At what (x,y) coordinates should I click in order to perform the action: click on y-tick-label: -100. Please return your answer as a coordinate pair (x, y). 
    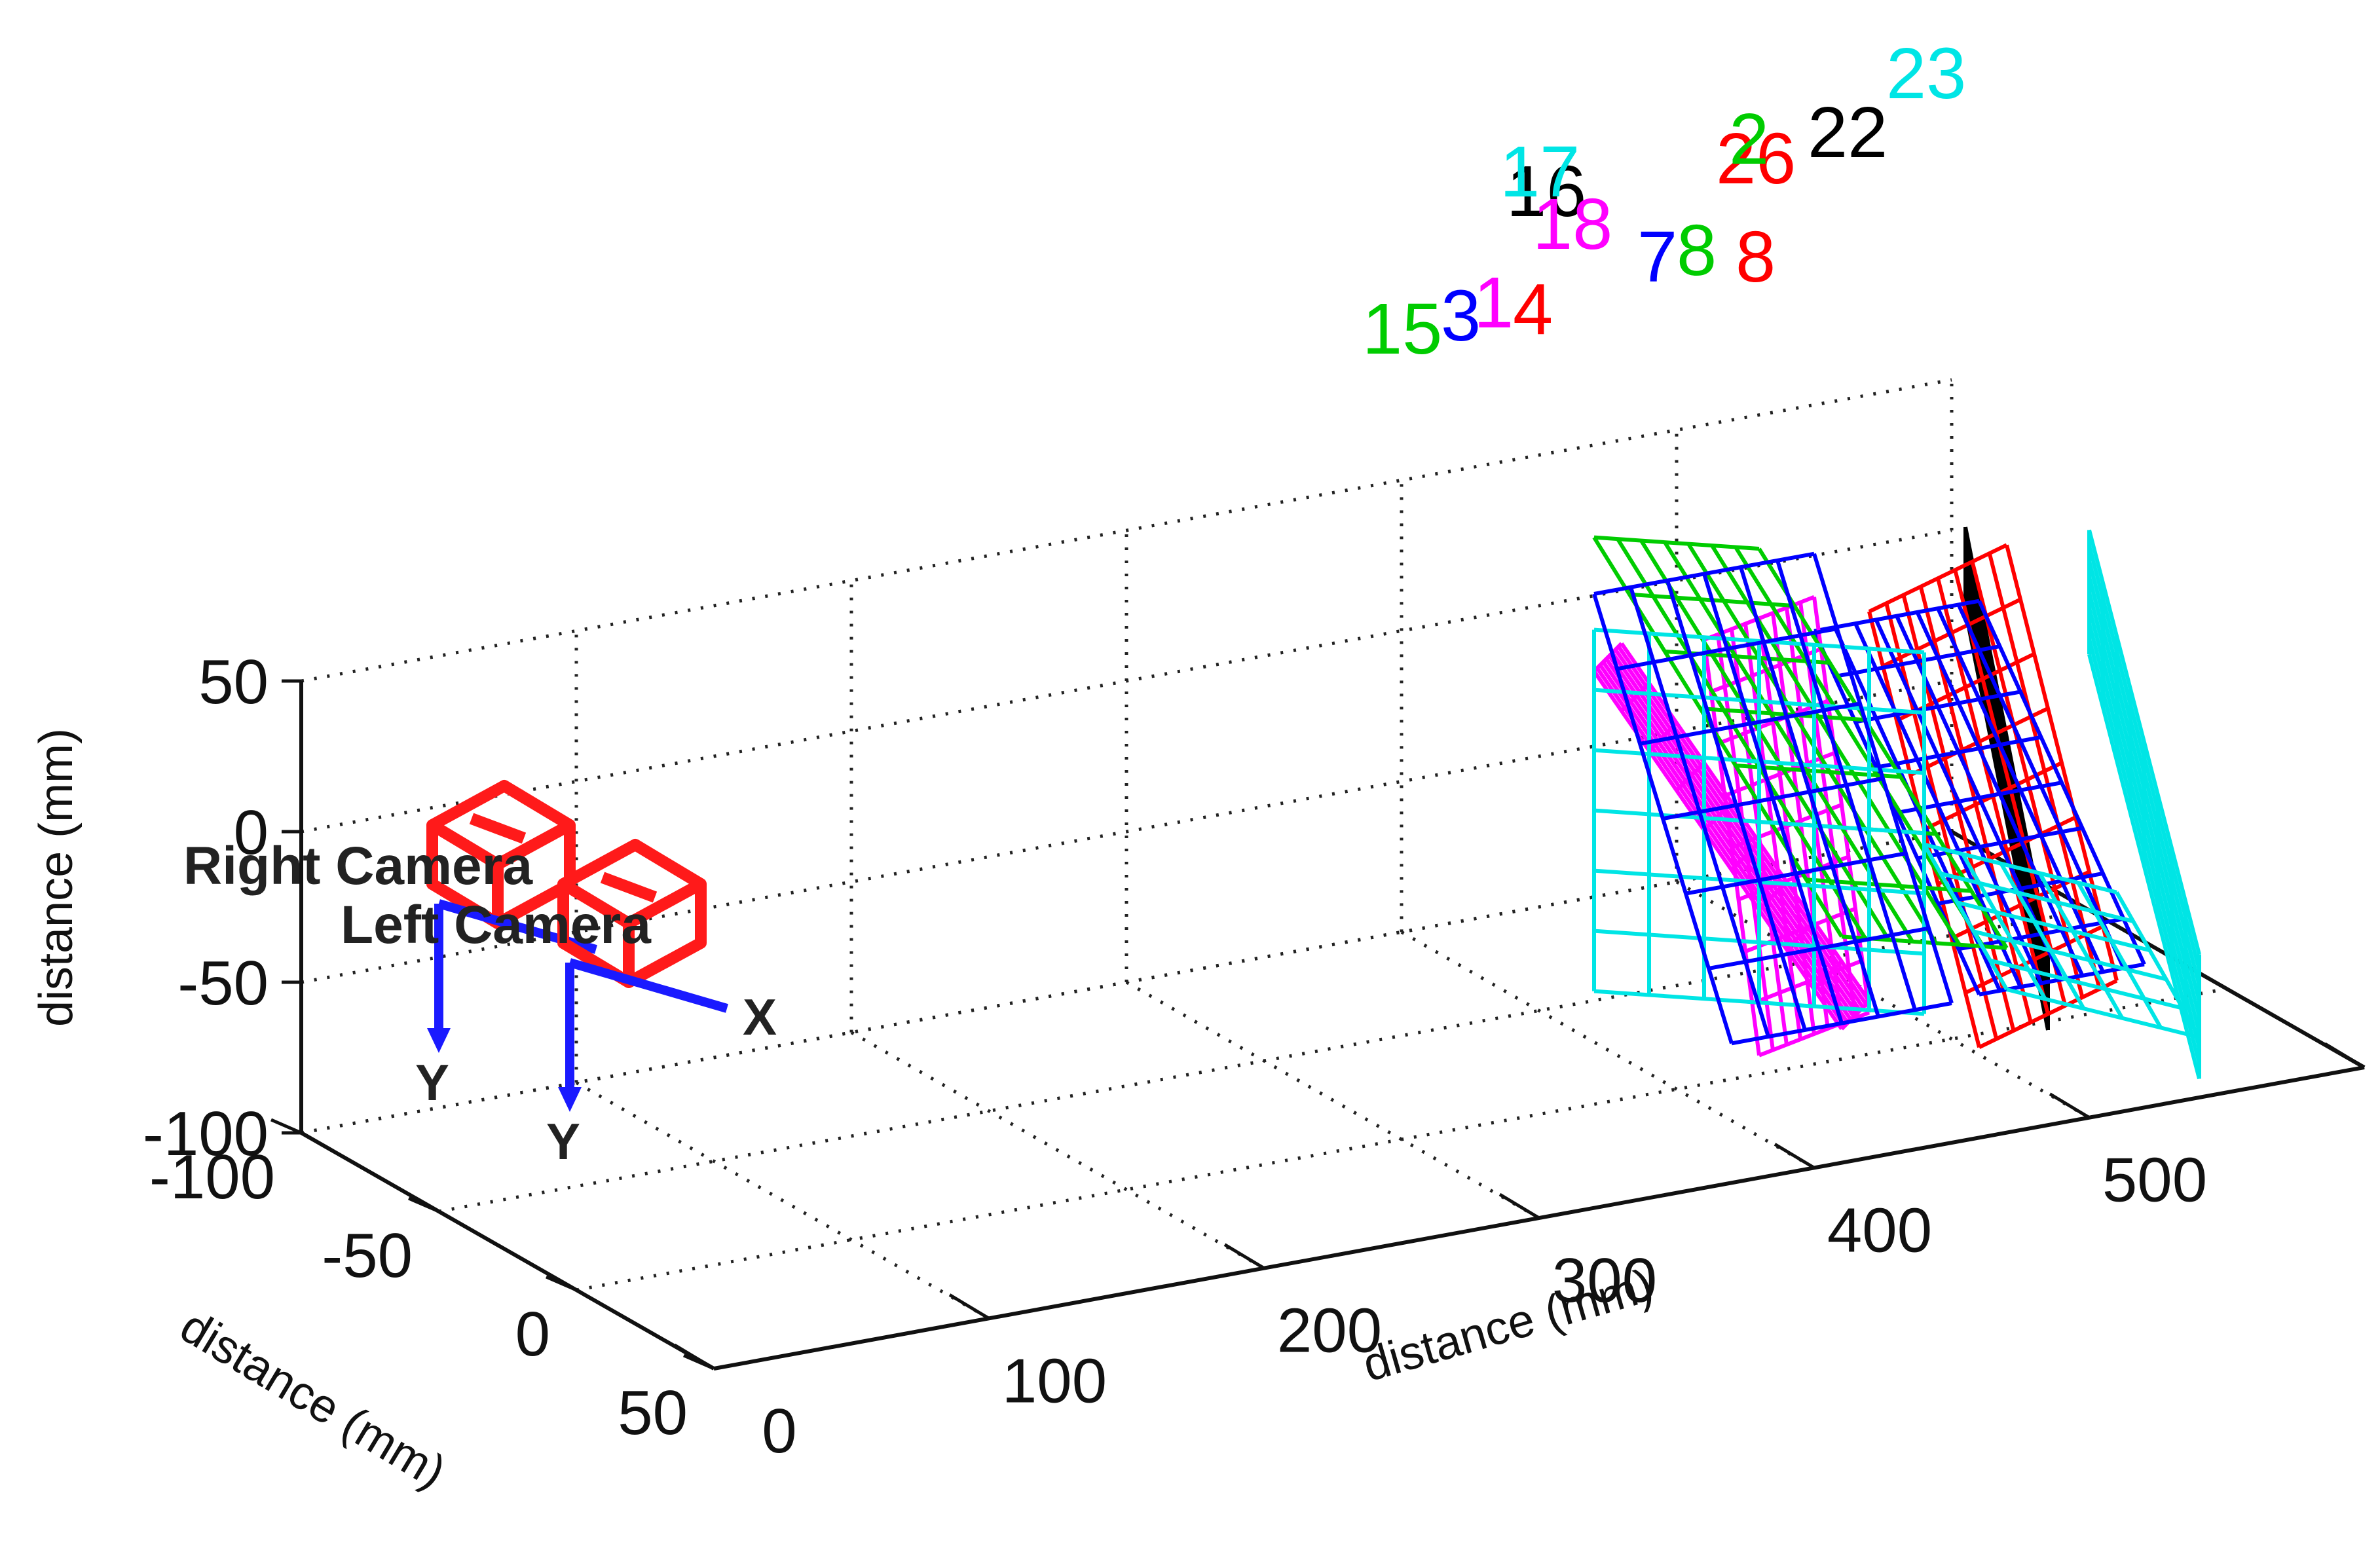
    Looking at the image, I should click on (212, 1177).